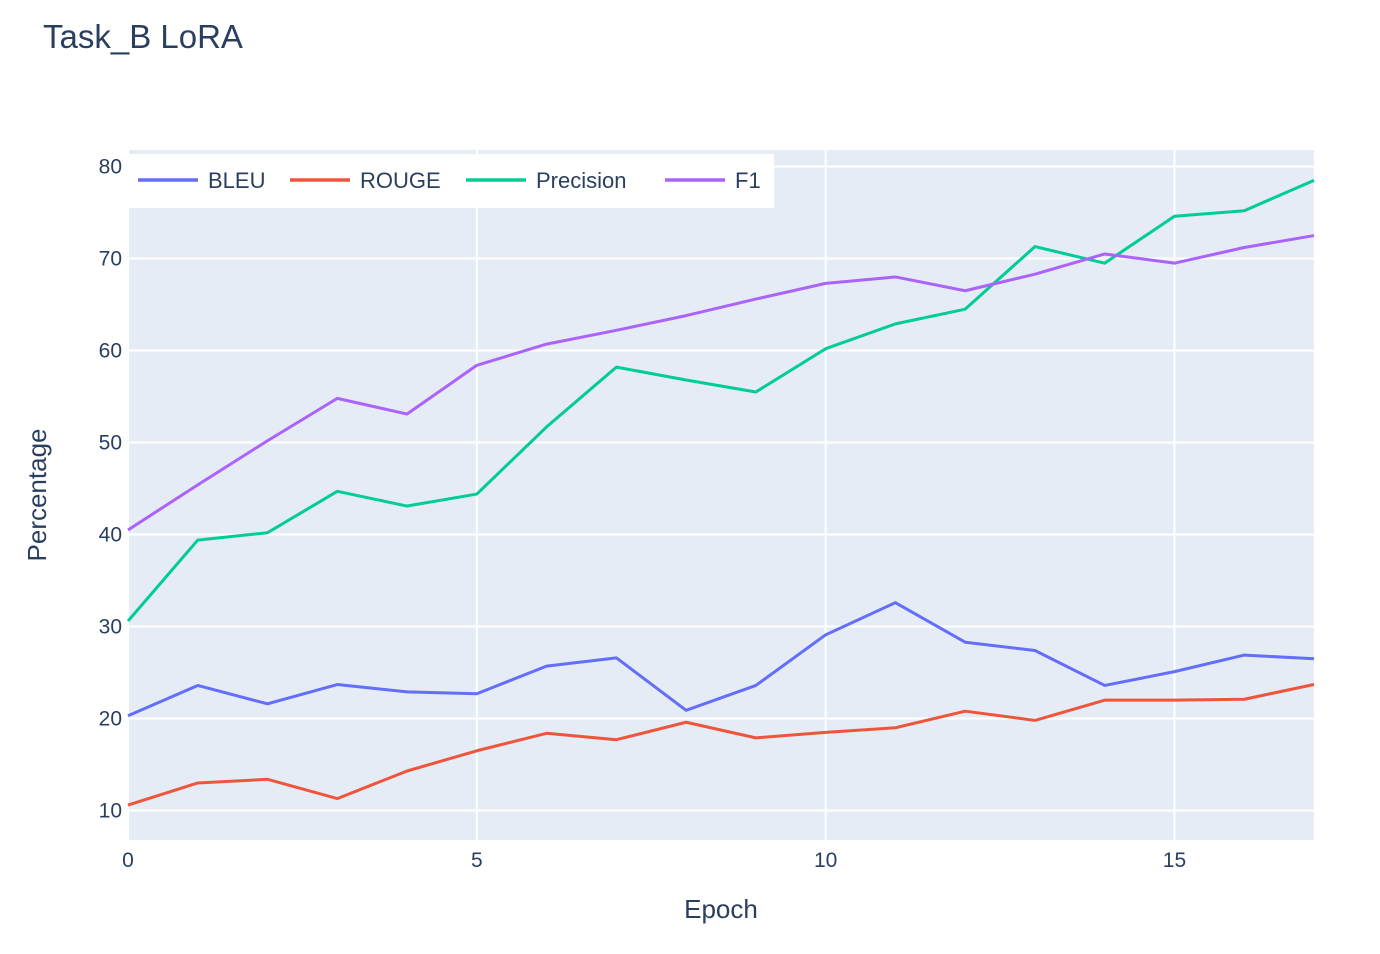  What do you see at coordinates (721, 745) in the screenshot?
I see `series-line-rouge` at bounding box center [721, 745].